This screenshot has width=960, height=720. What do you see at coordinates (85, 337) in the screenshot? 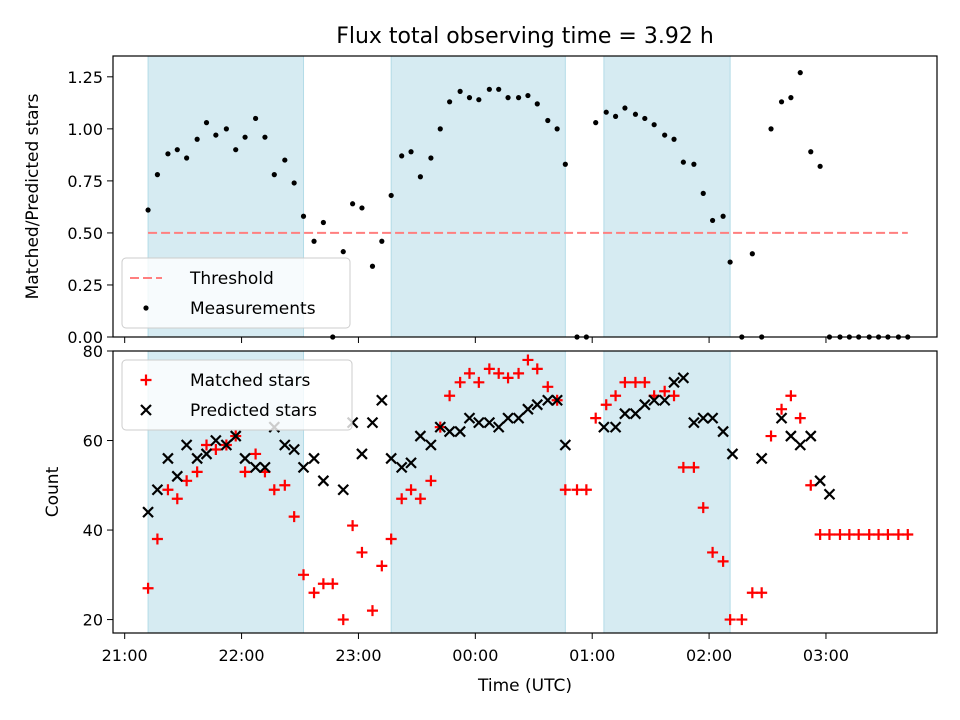
I see `y-tick-label: 0.00` at bounding box center [85, 337].